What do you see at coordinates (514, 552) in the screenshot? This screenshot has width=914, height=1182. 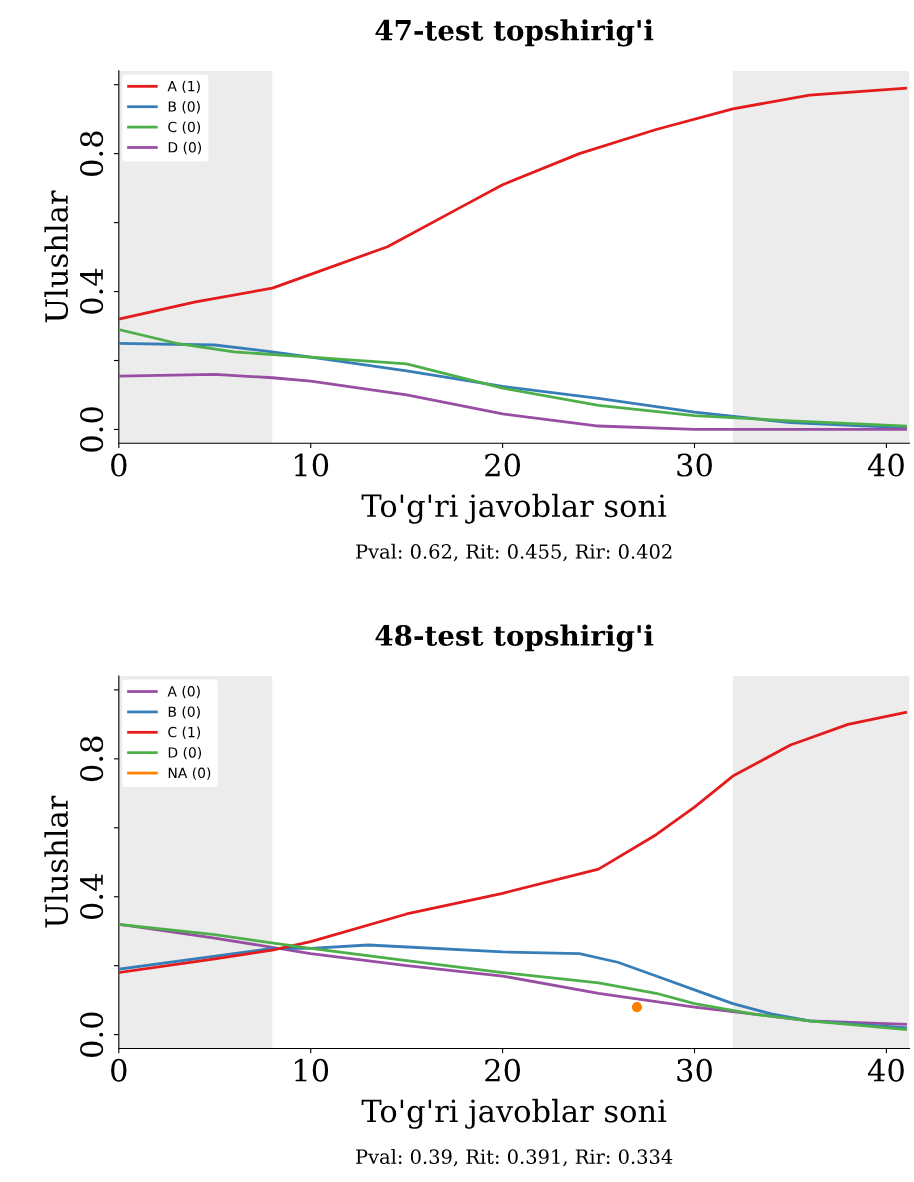 I see `text: Pval: 0.62, Rit: 0.455, Rir: 0.402` at bounding box center [514, 552].